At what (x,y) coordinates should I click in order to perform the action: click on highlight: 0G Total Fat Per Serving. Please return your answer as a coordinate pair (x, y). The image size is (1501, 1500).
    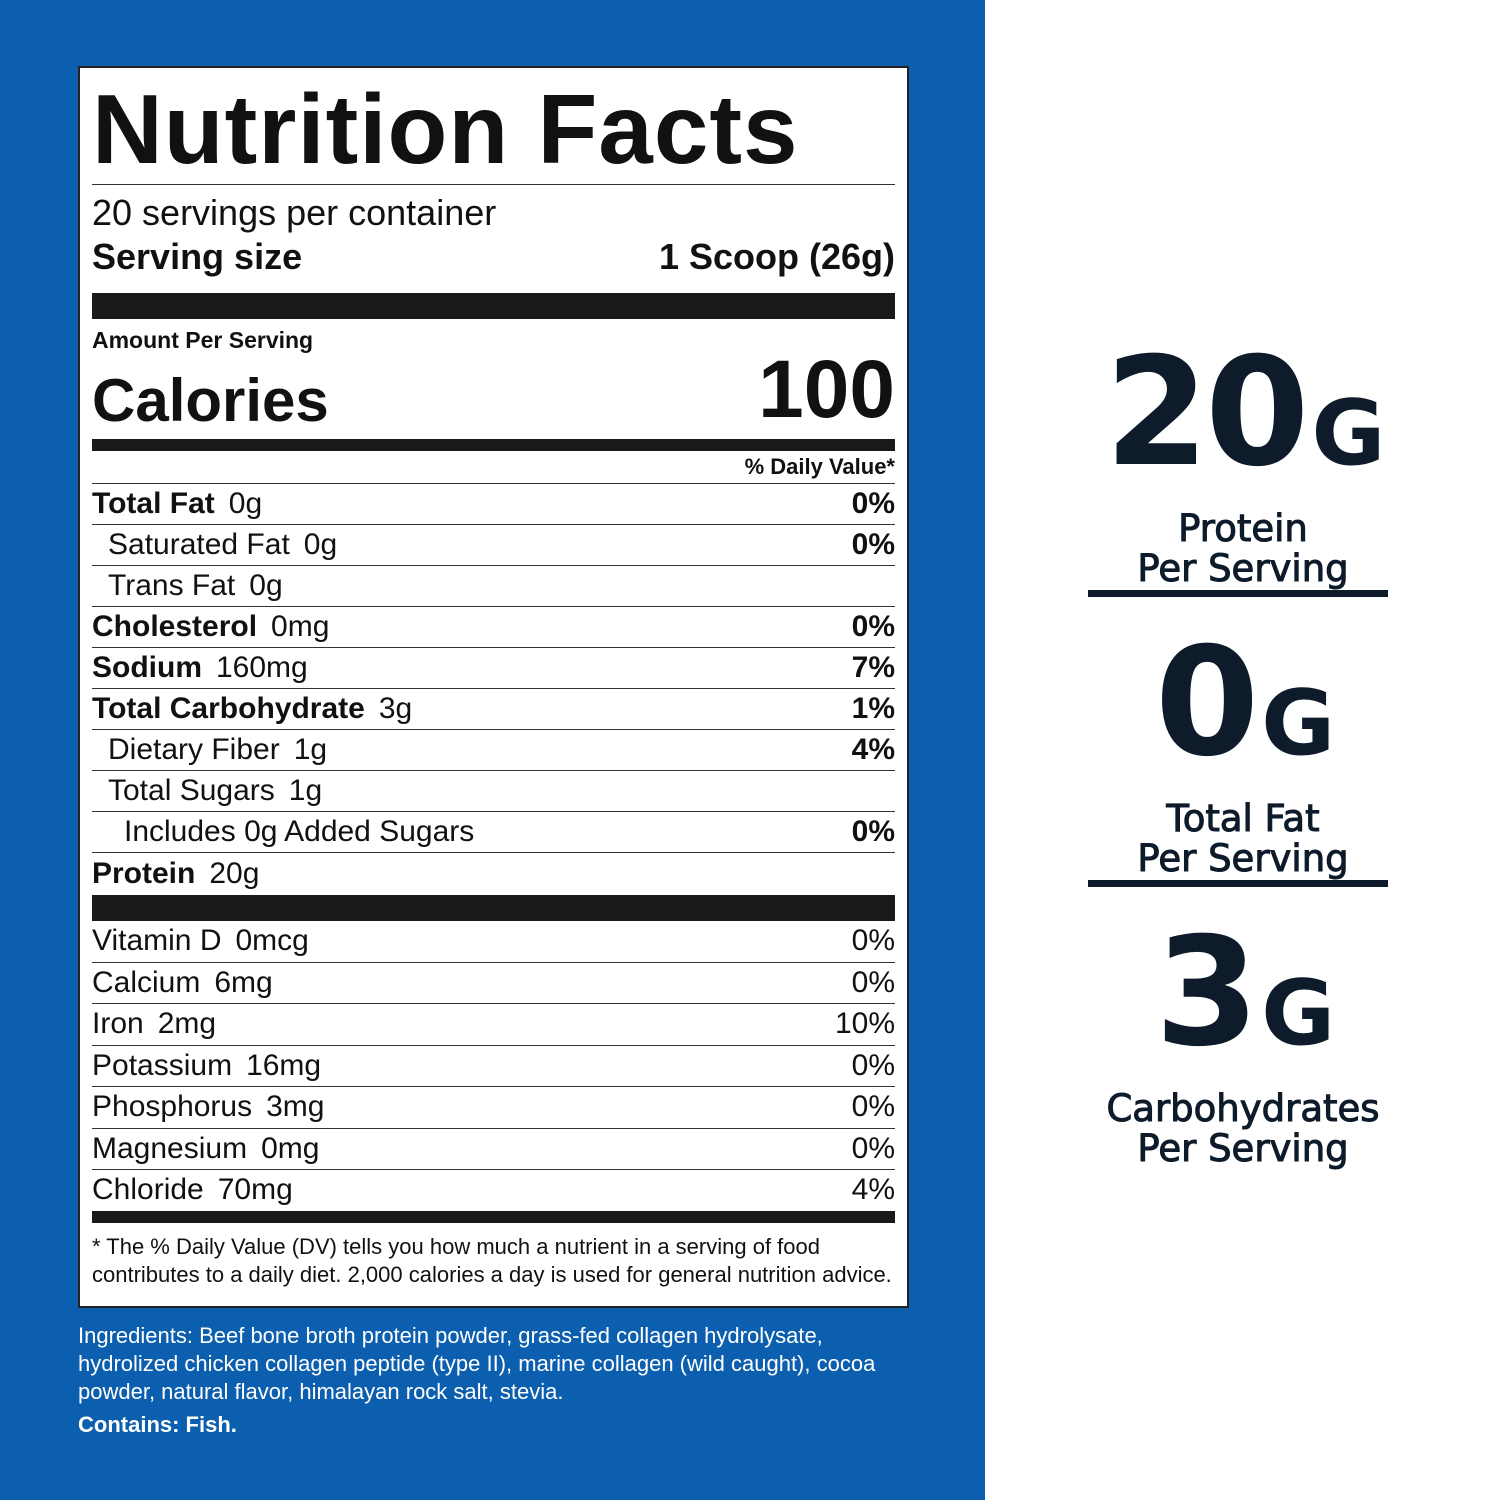
    Looking at the image, I should click on (1243, 753).